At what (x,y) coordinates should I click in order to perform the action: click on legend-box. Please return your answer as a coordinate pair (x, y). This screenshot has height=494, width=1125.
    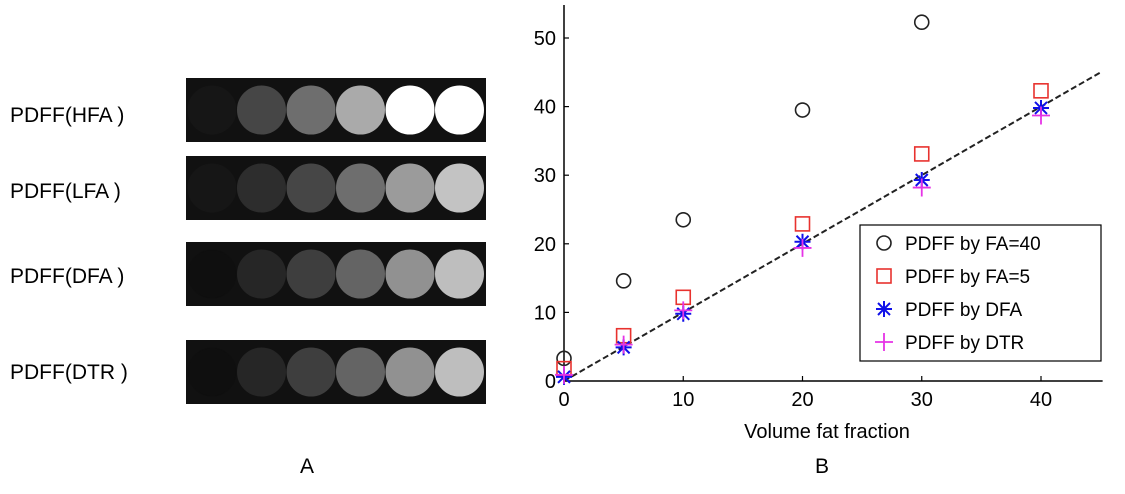
    Looking at the image, I should click on (980, 293).